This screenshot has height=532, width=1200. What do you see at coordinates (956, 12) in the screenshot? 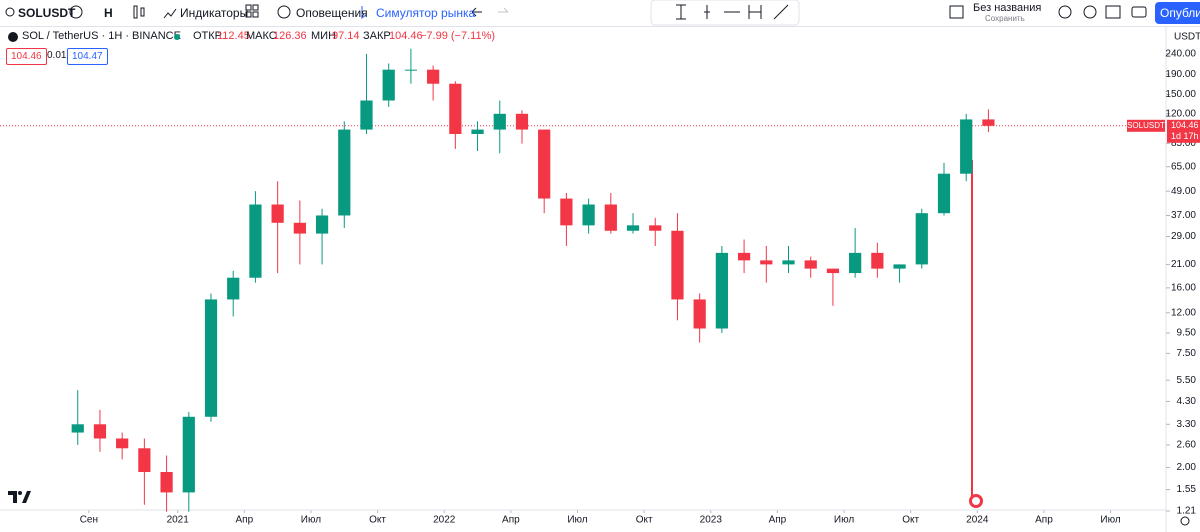
I see `layout-icon` at bounding box center [956, 12].